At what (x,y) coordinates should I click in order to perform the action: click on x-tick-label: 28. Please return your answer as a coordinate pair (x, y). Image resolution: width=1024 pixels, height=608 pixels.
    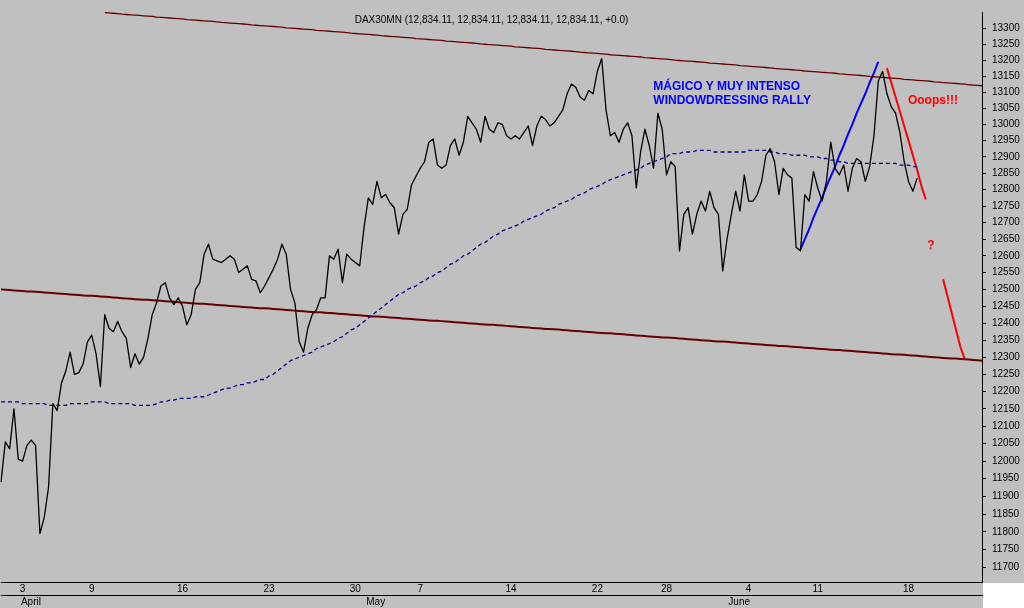
    Looking at the image, I should click on (666, 588).